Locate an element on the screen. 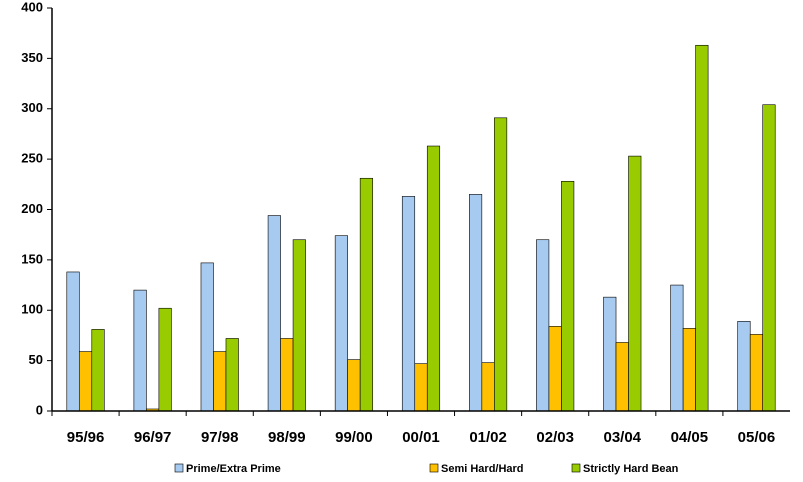 The width and height of the screenshot is (803, 482). x-tick-label: 01/02 is located at coordinates (488, 437).